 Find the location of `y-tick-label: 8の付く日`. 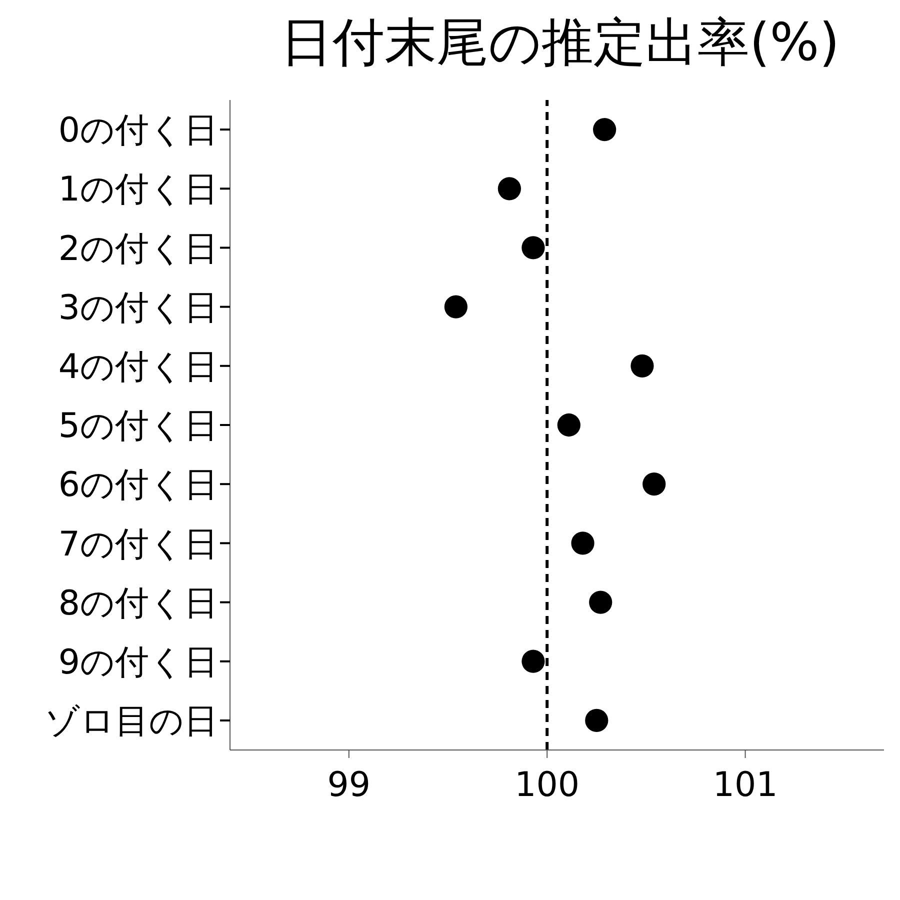

y-tick-label: 8の付く日 is located at coordinates (138, 603).